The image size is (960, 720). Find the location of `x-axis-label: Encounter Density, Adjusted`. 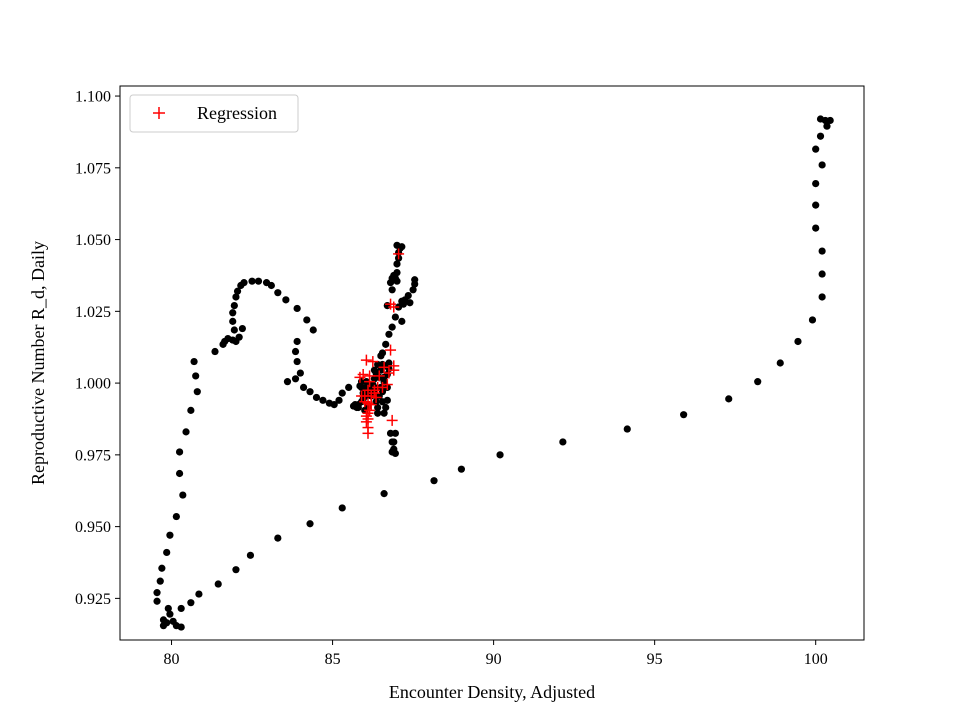

x-axis-label: Encounter Density, Adjusted is located at coordinates (492, 692).